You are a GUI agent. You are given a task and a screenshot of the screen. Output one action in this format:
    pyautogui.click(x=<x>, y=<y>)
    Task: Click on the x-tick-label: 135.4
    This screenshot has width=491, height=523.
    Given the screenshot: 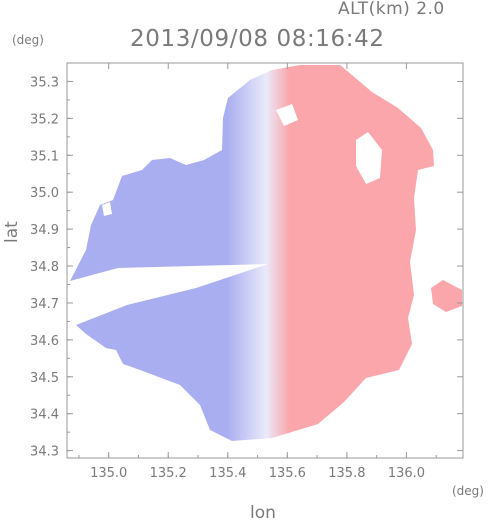 What is the action you would take?
    pyautogui.click(x=227, y=473)
    